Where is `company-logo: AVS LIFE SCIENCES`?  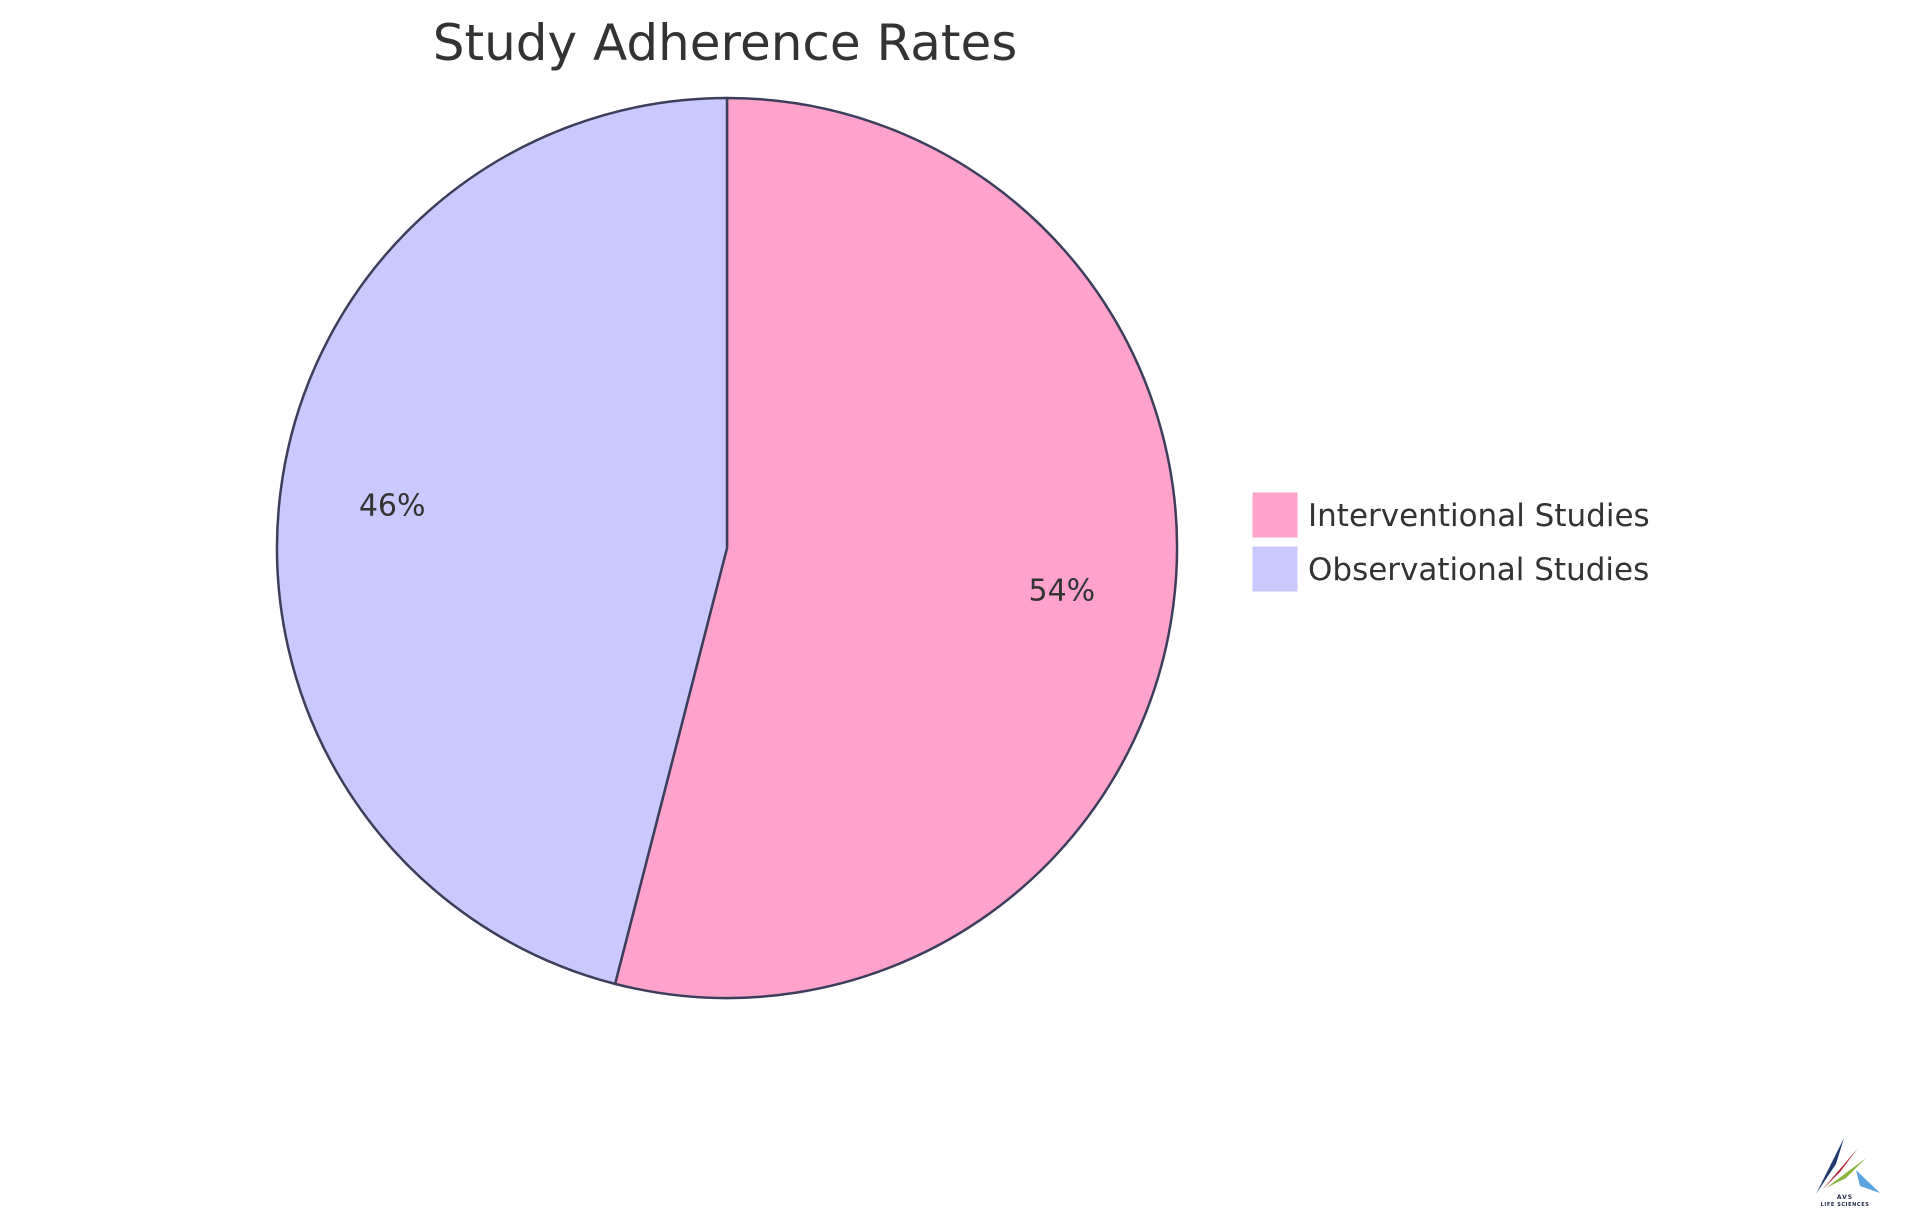
company-logo: AVS LIFE SCIENCES is located at coordinates (1848, 1173).